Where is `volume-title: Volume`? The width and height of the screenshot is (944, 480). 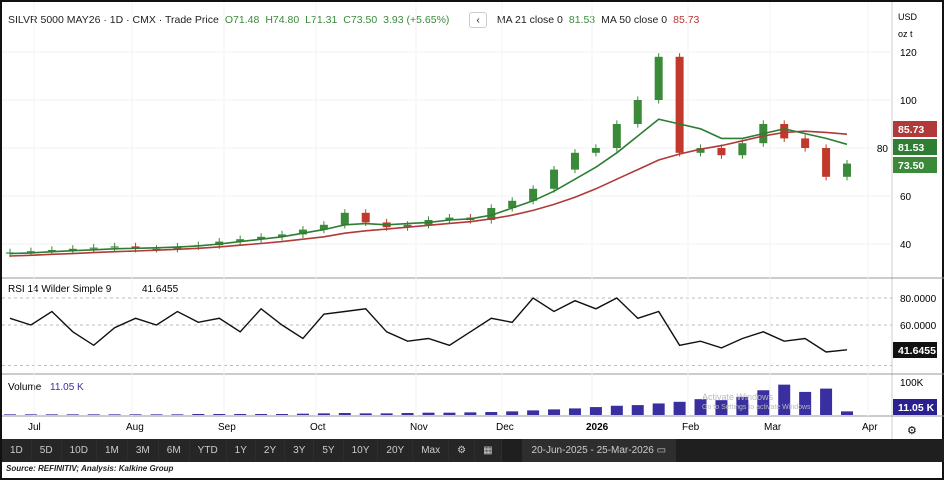 volume-title: Volume is located at coordinates (25, 387).